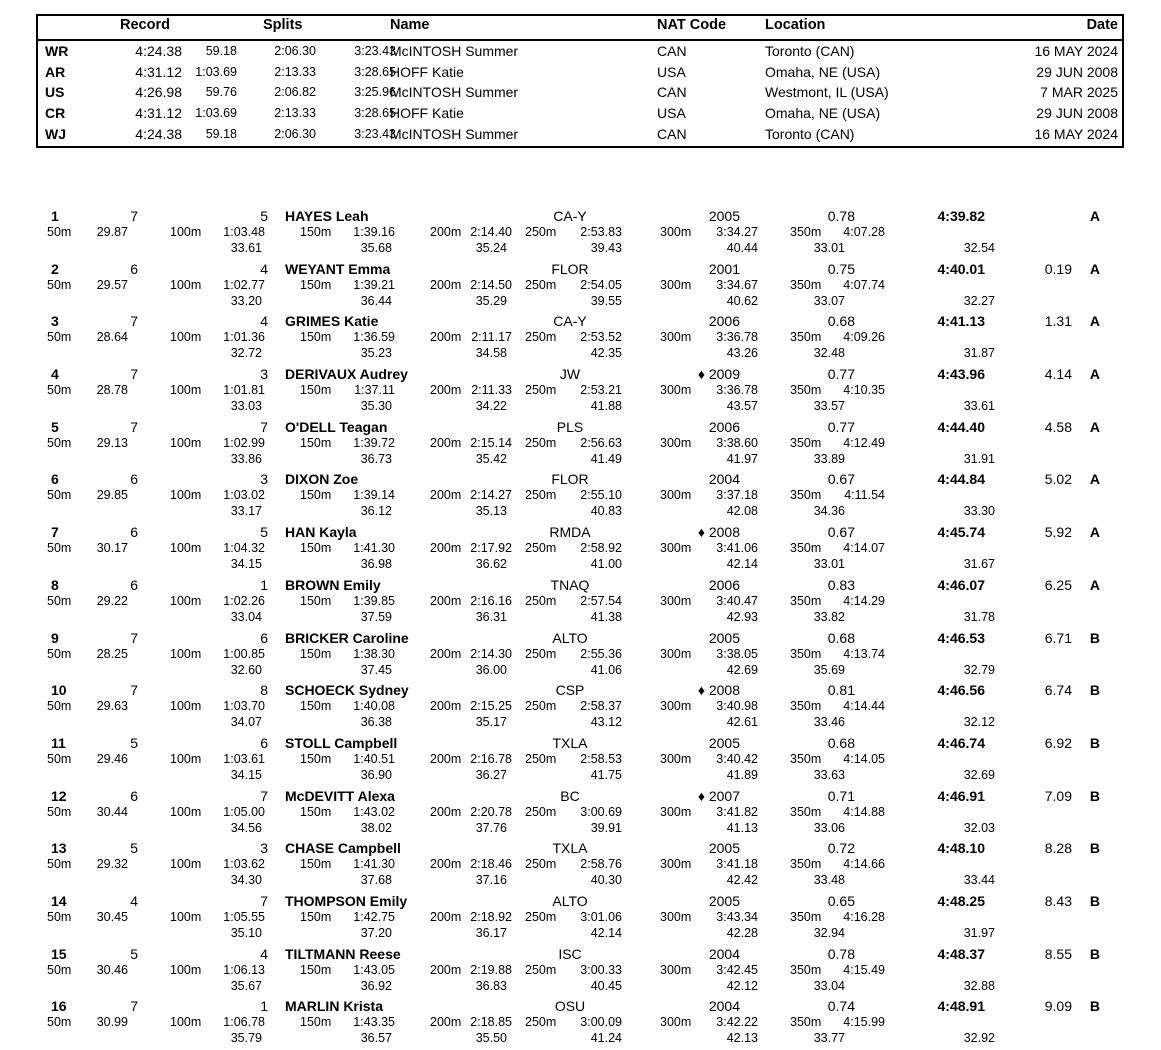 Image resolution: width=1161 pixels, height=1050 pixels. I want to click on split-time-150m: 1:43.02, so click(374, 811).